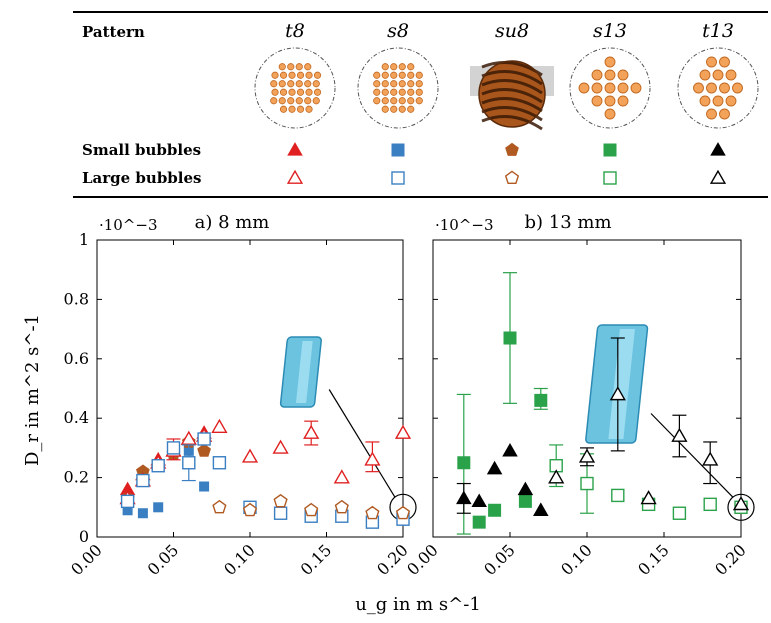 Image resolution: width=771 pixels, height=623 pixels. What do you see at coordinates (718, 88) in the screenshot?
I see `pattern-t13-icon` at bounding box center [718, 88].